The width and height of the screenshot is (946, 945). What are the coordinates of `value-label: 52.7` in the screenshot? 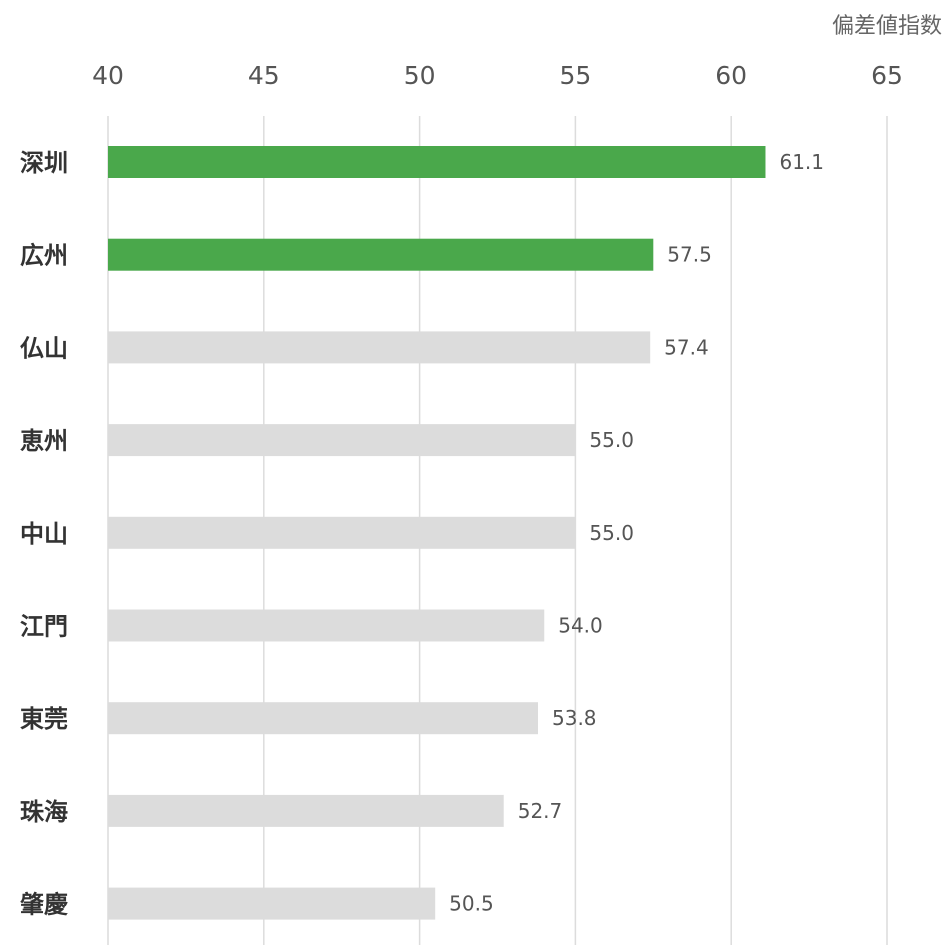 It's located at (540, 811).